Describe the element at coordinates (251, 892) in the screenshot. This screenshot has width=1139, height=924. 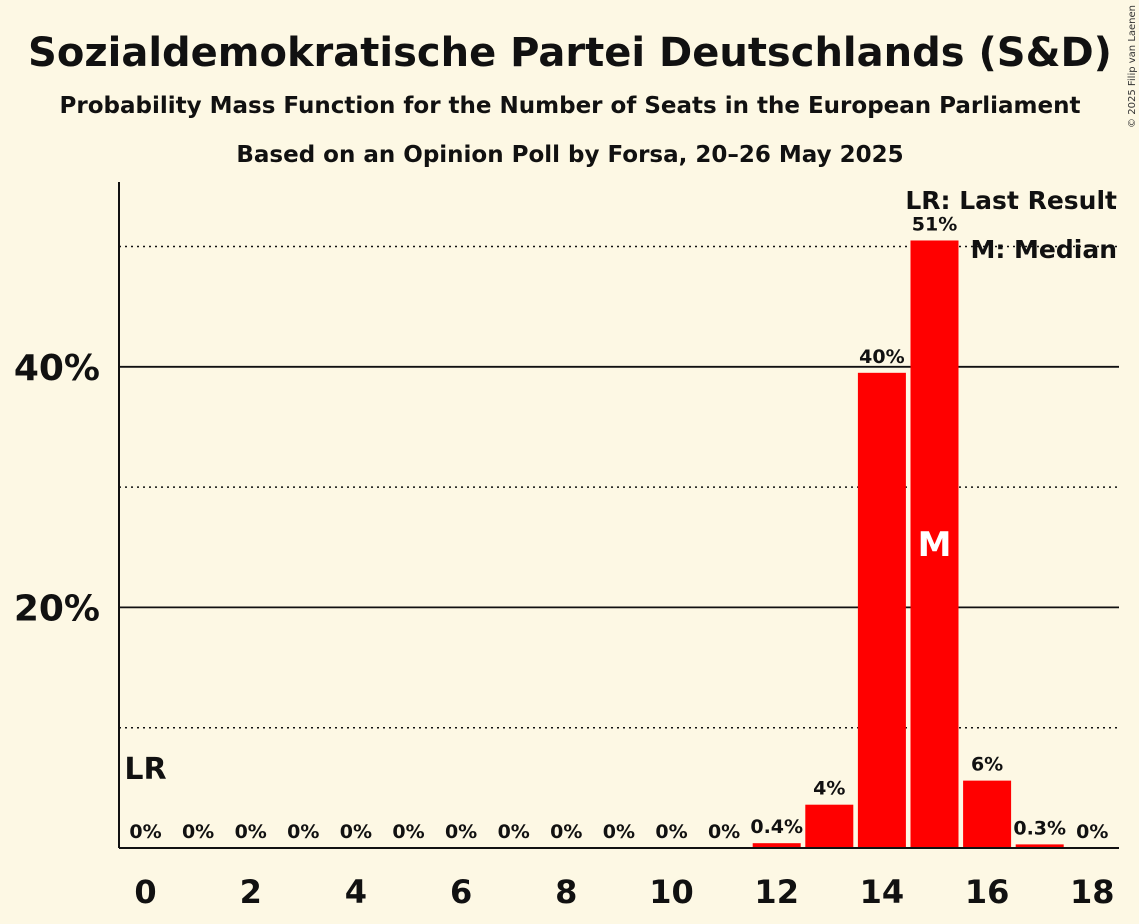
I see `x-tick-label: 2` at that location.